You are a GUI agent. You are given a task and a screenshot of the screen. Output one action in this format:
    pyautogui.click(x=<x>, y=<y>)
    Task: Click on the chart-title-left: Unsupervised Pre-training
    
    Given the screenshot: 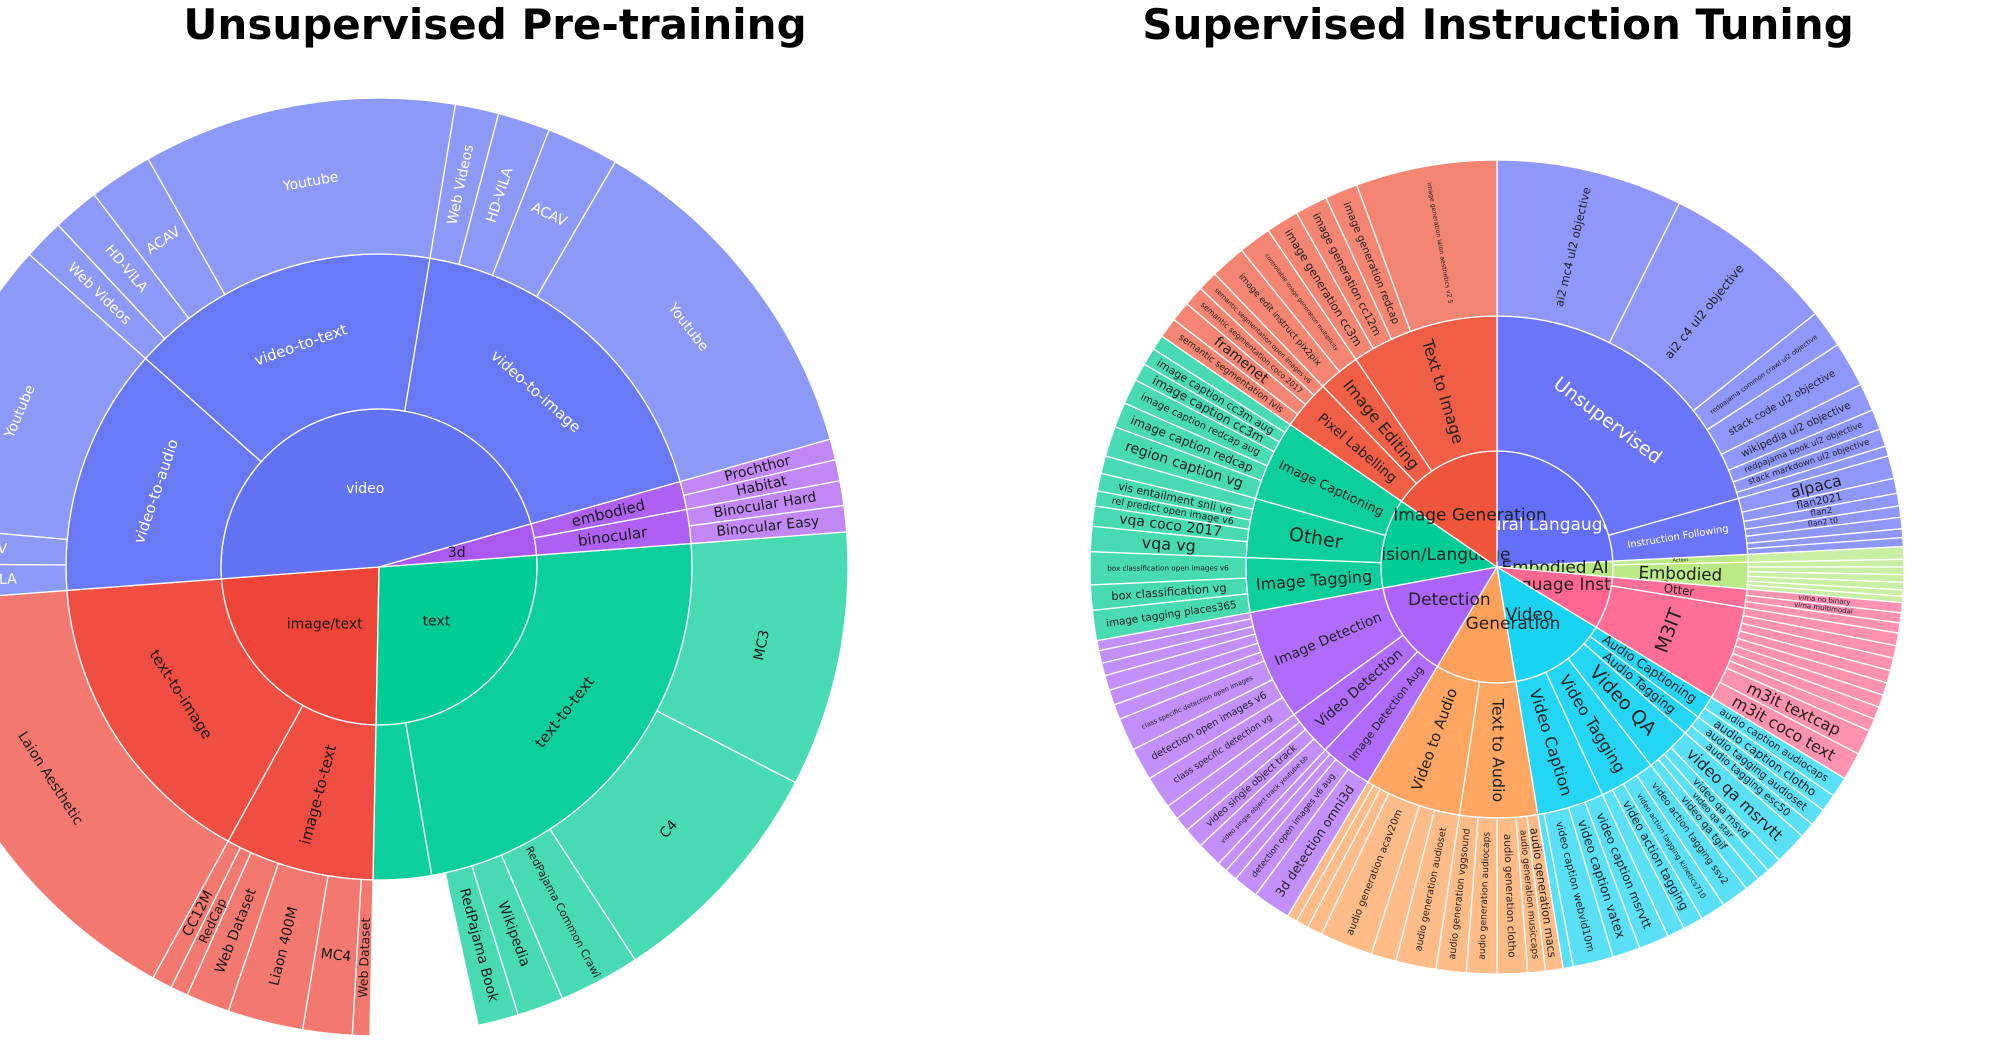 What is the action you would take?
    pyautogui.click(x=495, y=24)
    